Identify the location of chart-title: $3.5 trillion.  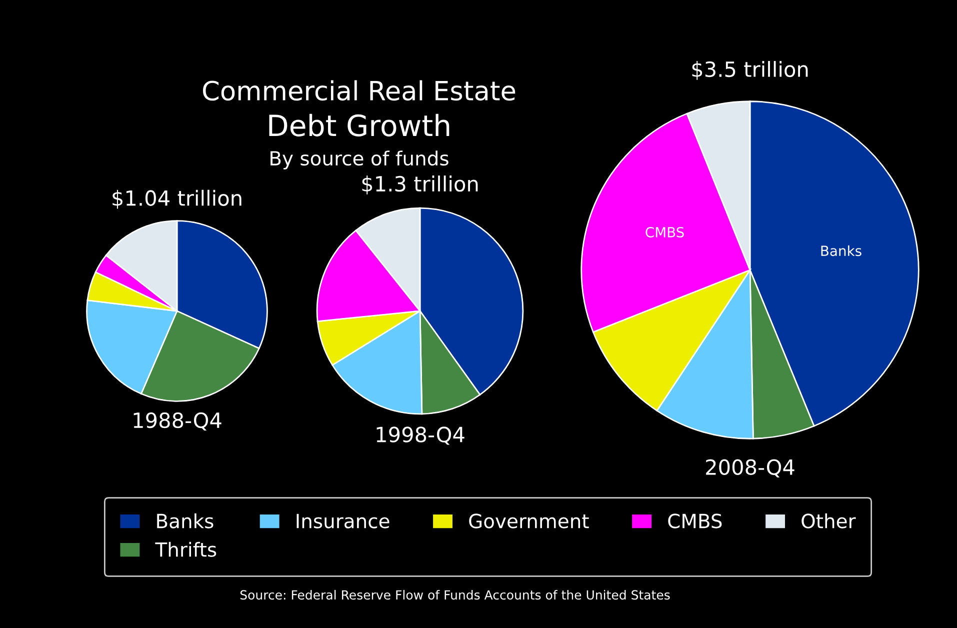
(750, 70).